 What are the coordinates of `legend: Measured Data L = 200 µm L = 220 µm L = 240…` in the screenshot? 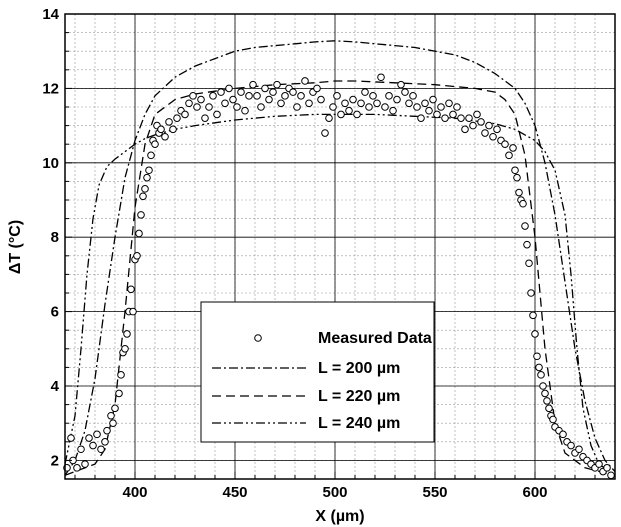 It's located at (317, 372).